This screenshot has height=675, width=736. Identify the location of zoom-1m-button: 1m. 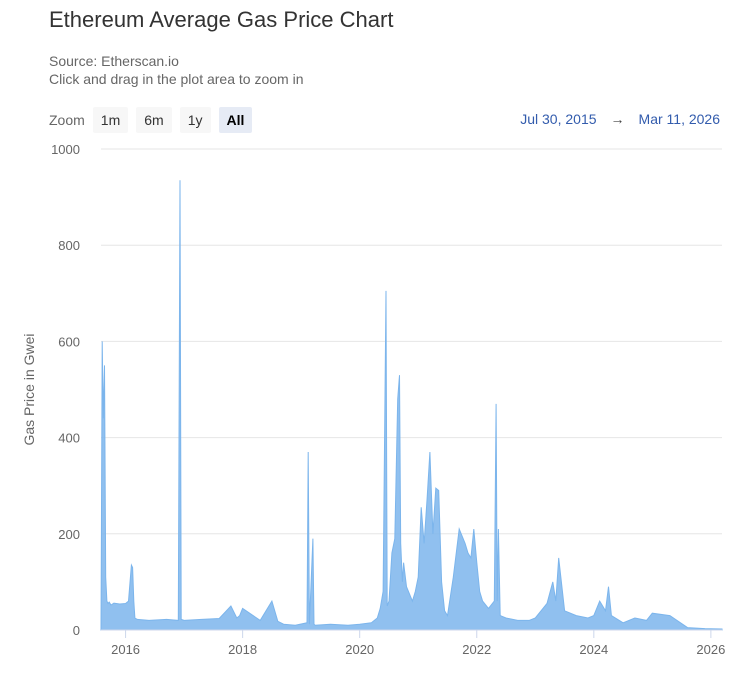
(110, 120).